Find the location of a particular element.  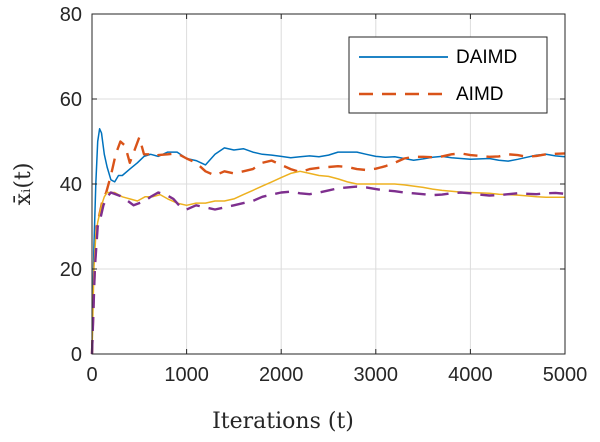

x-tick-label: 5000 is located at coordinates (565, 375).